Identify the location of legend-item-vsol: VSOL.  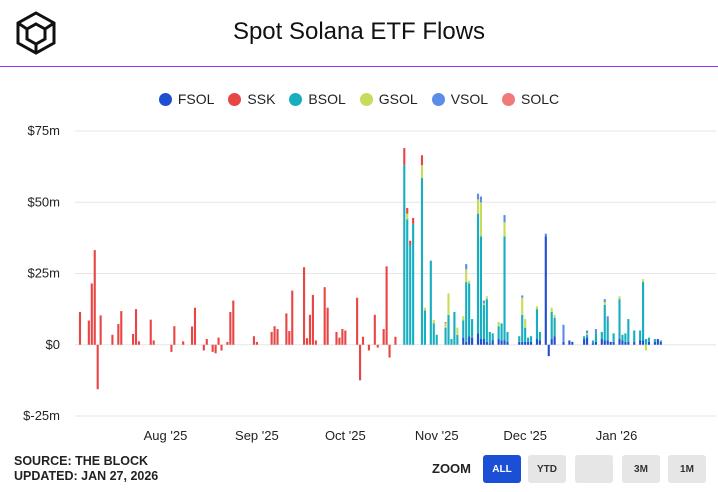
(460, 99).